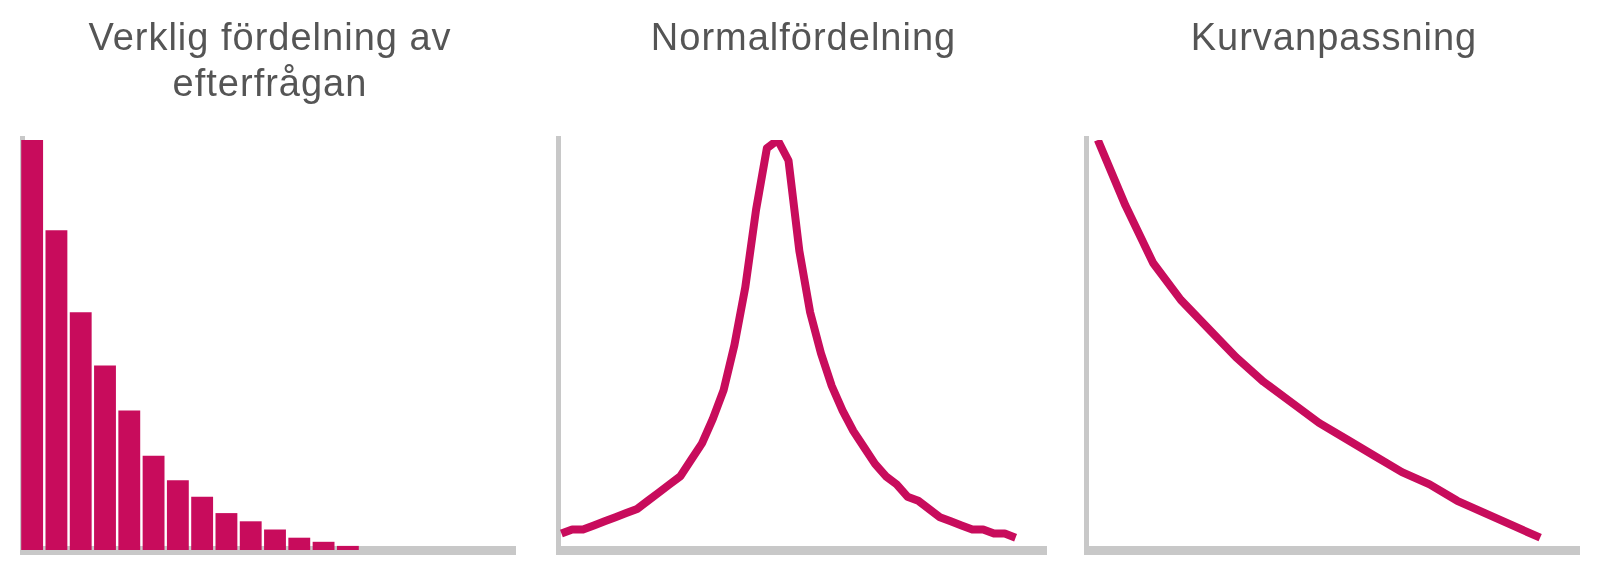 The image size is (1604, 580). What do you see at coordinates (803, 37) in the screenshot?
I see `chart-title: Normalfördelning` at bounding box center [803, 37].